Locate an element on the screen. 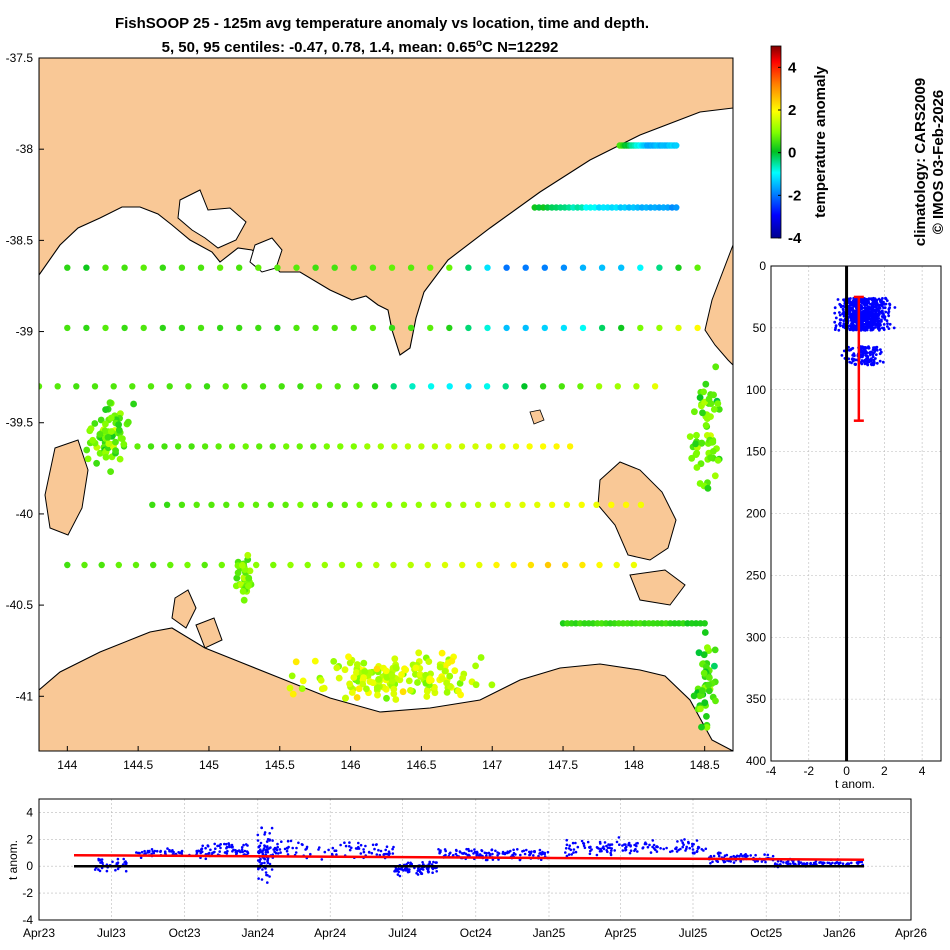  depth-y-tick-label: 150 is located at coordinates (756, 452).